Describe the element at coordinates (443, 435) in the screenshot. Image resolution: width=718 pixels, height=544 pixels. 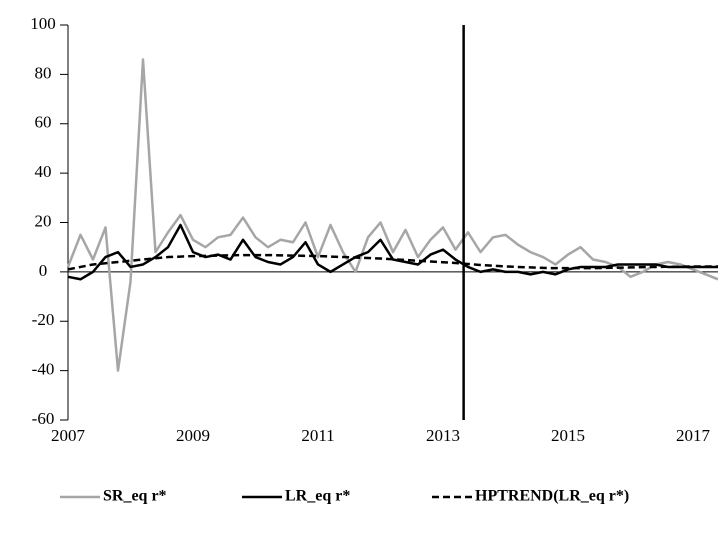
I see `x-tick-label: 2013` at that location.